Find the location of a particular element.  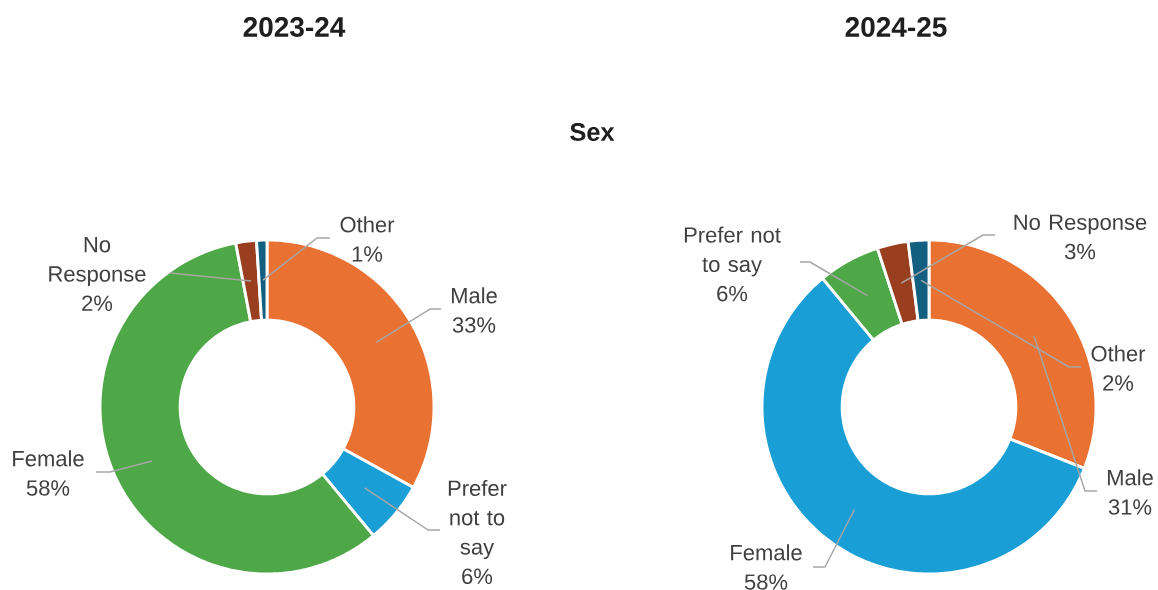

text: Sex is located at coordinates (592, 132).